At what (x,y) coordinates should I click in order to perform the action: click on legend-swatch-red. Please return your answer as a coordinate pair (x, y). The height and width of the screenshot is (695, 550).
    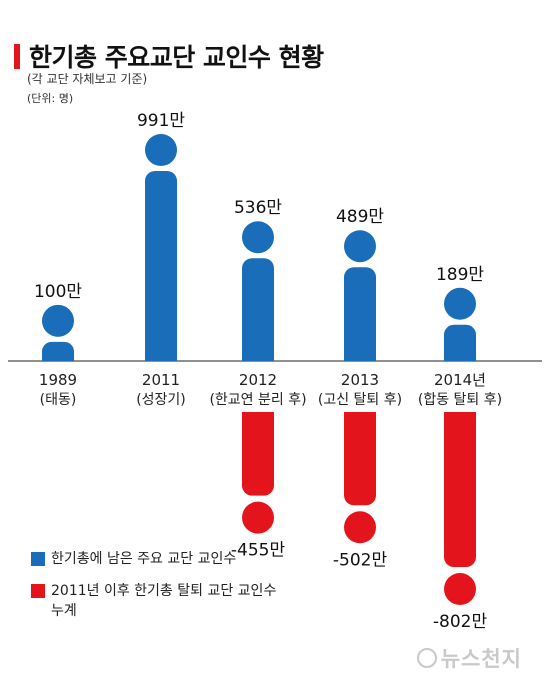
    Looking at the image, I should click on (38, 591).